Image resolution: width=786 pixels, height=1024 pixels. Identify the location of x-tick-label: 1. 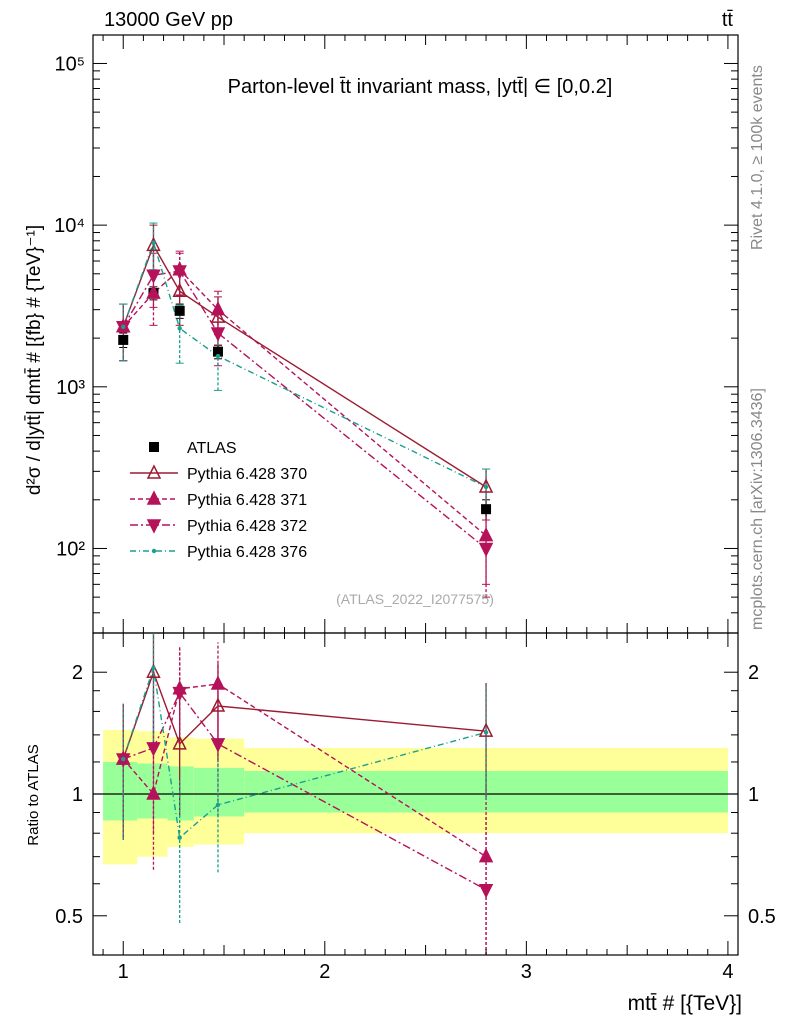
(123, 972).